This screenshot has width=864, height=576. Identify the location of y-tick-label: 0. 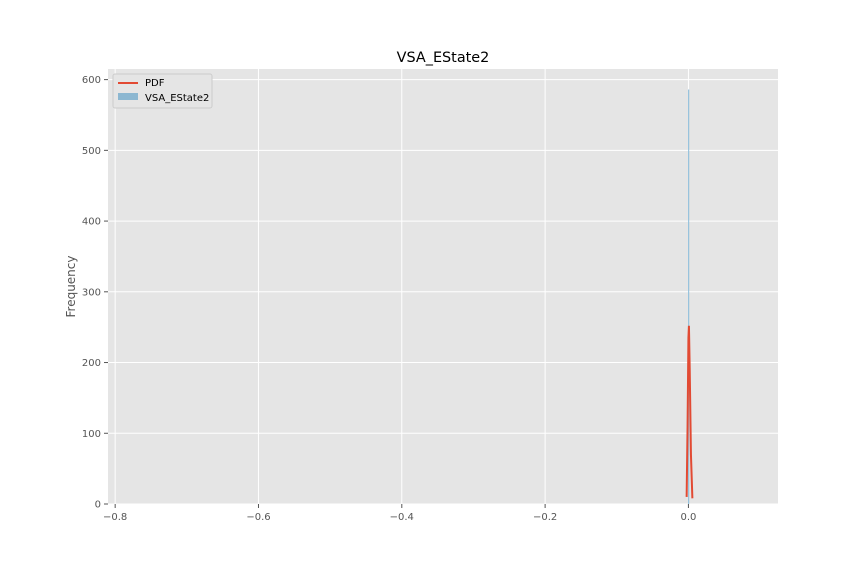
(98, 505).